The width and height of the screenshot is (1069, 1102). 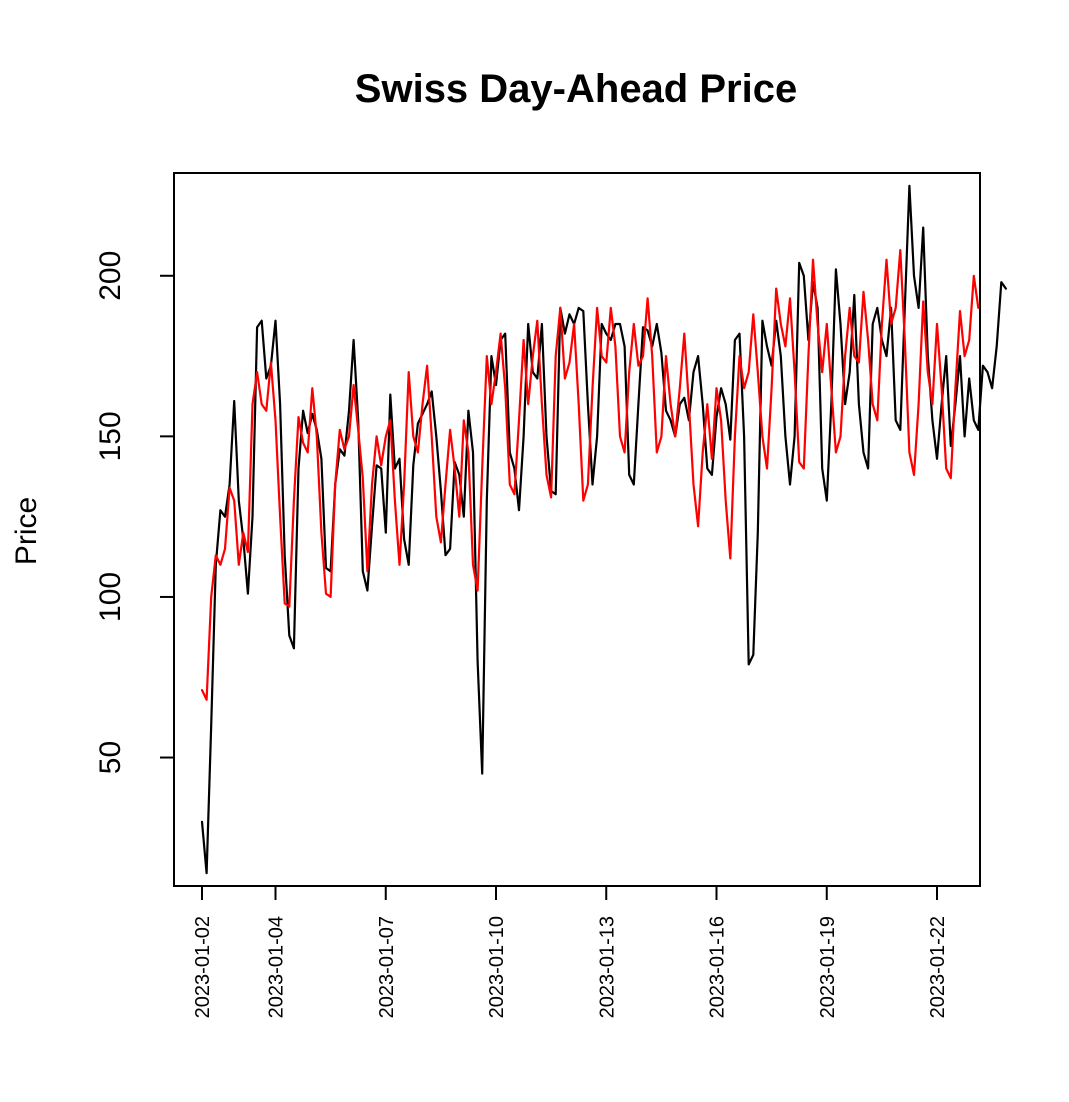 What do you see at coordinates (110, 436) in the screenshot?
I see `y-tick-label: 150` at bounding box center [110, 436].